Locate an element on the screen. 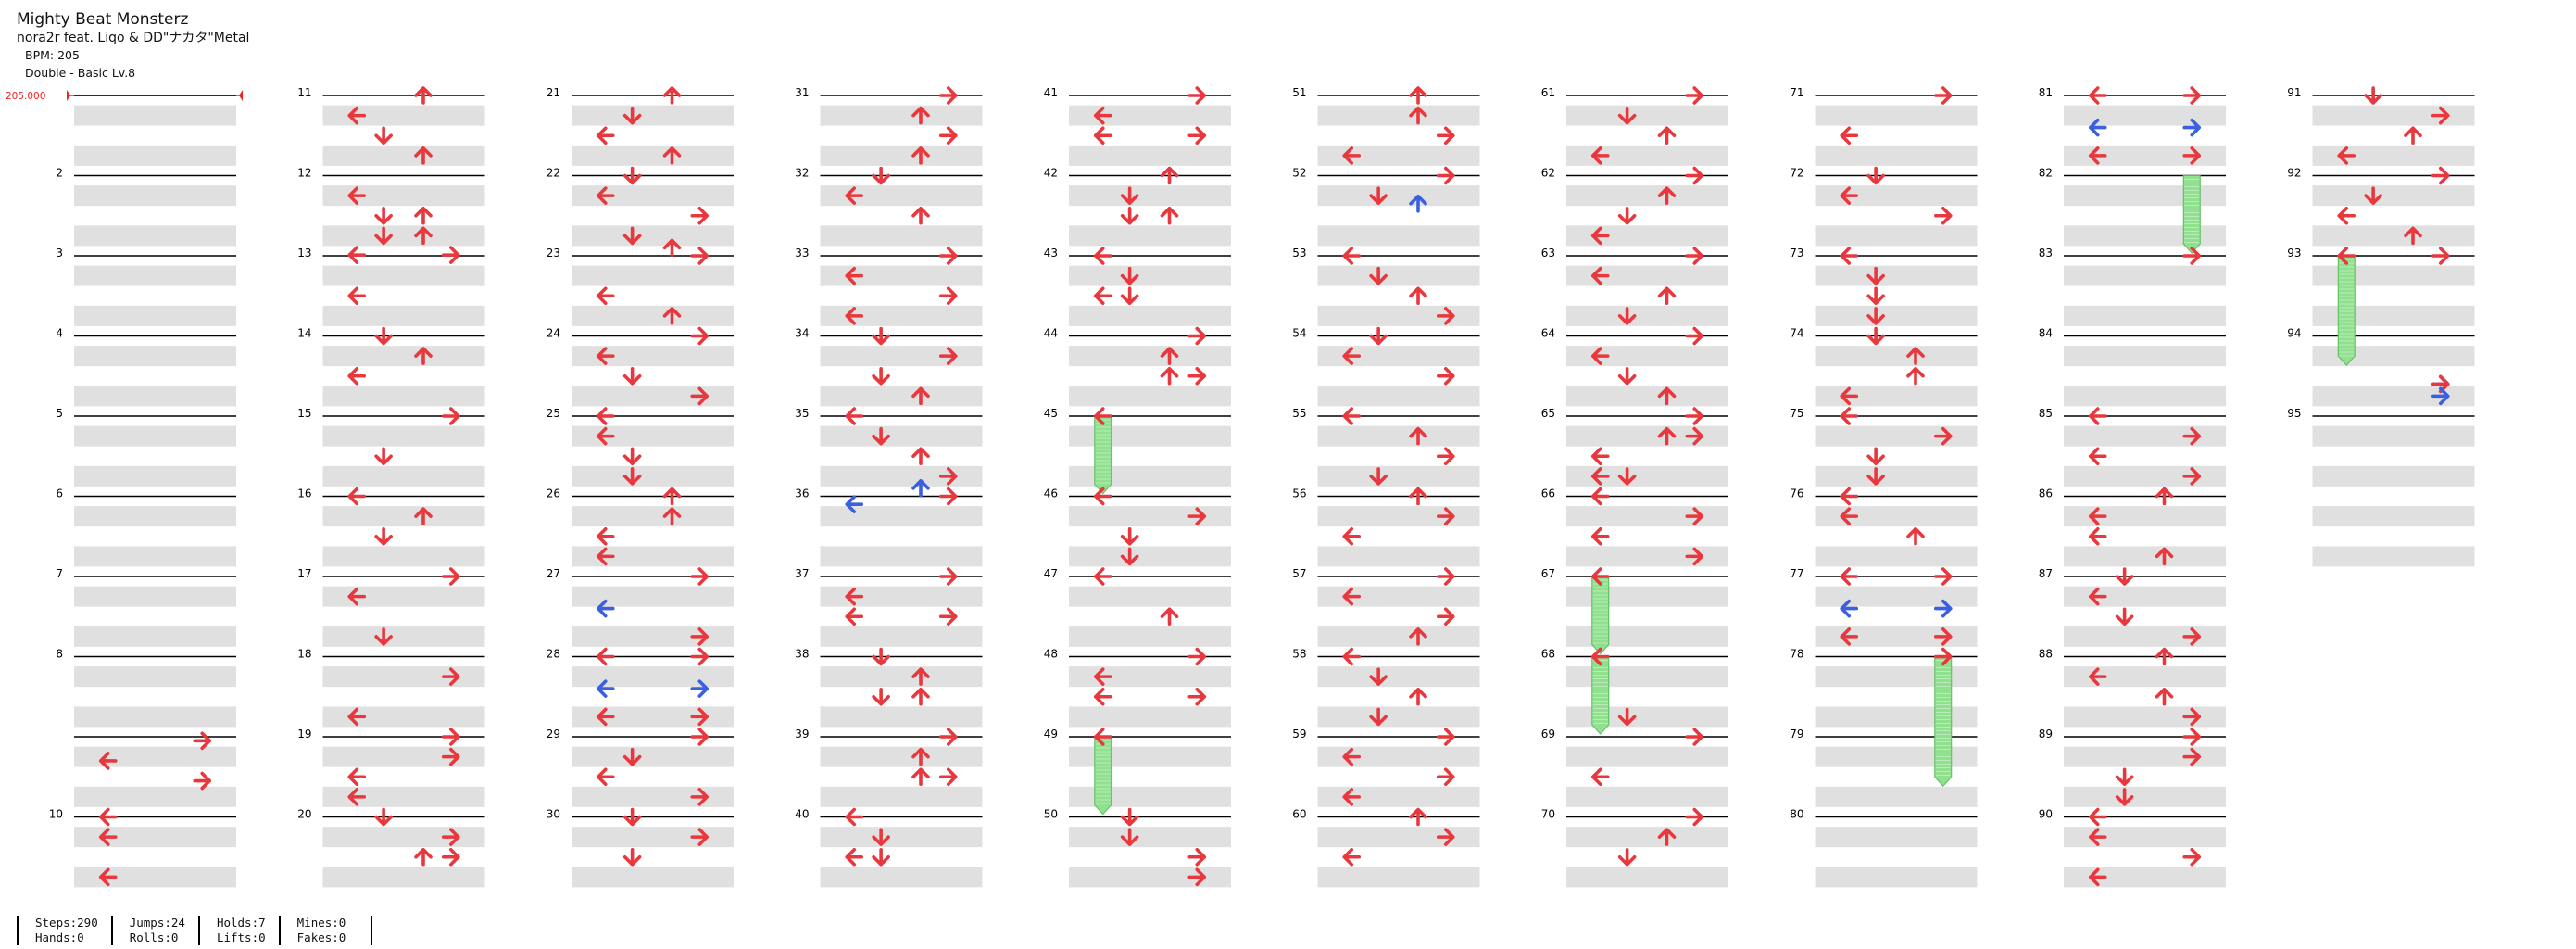 Image resolution: width=2576 pixels, height=949 pixels. measure-number: 40 is located at coordinates (802, 814).